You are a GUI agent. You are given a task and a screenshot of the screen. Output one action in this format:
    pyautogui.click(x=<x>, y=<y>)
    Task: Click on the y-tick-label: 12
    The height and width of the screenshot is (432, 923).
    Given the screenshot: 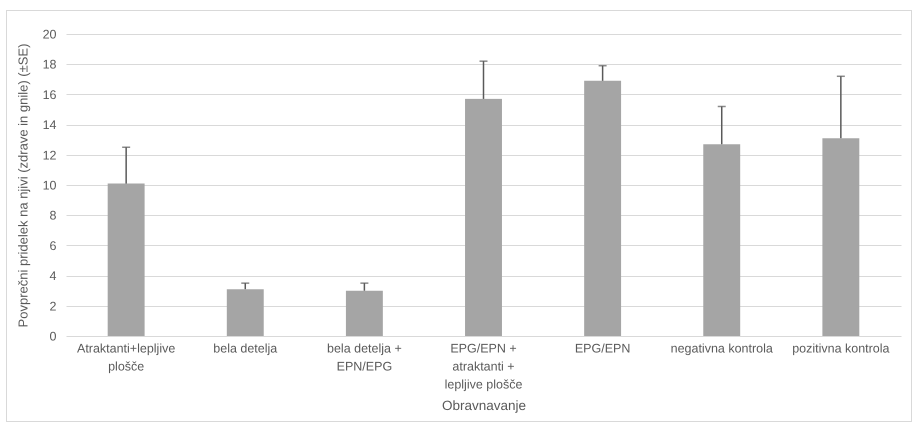 What is the action you would take?
    pyautogui.click(x=49, y=155)
    